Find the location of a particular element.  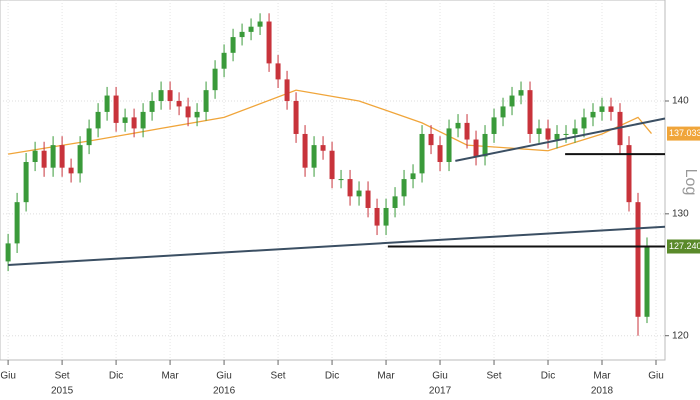

price-tag-label: 137.0334 is located at coordinates (684, 133).